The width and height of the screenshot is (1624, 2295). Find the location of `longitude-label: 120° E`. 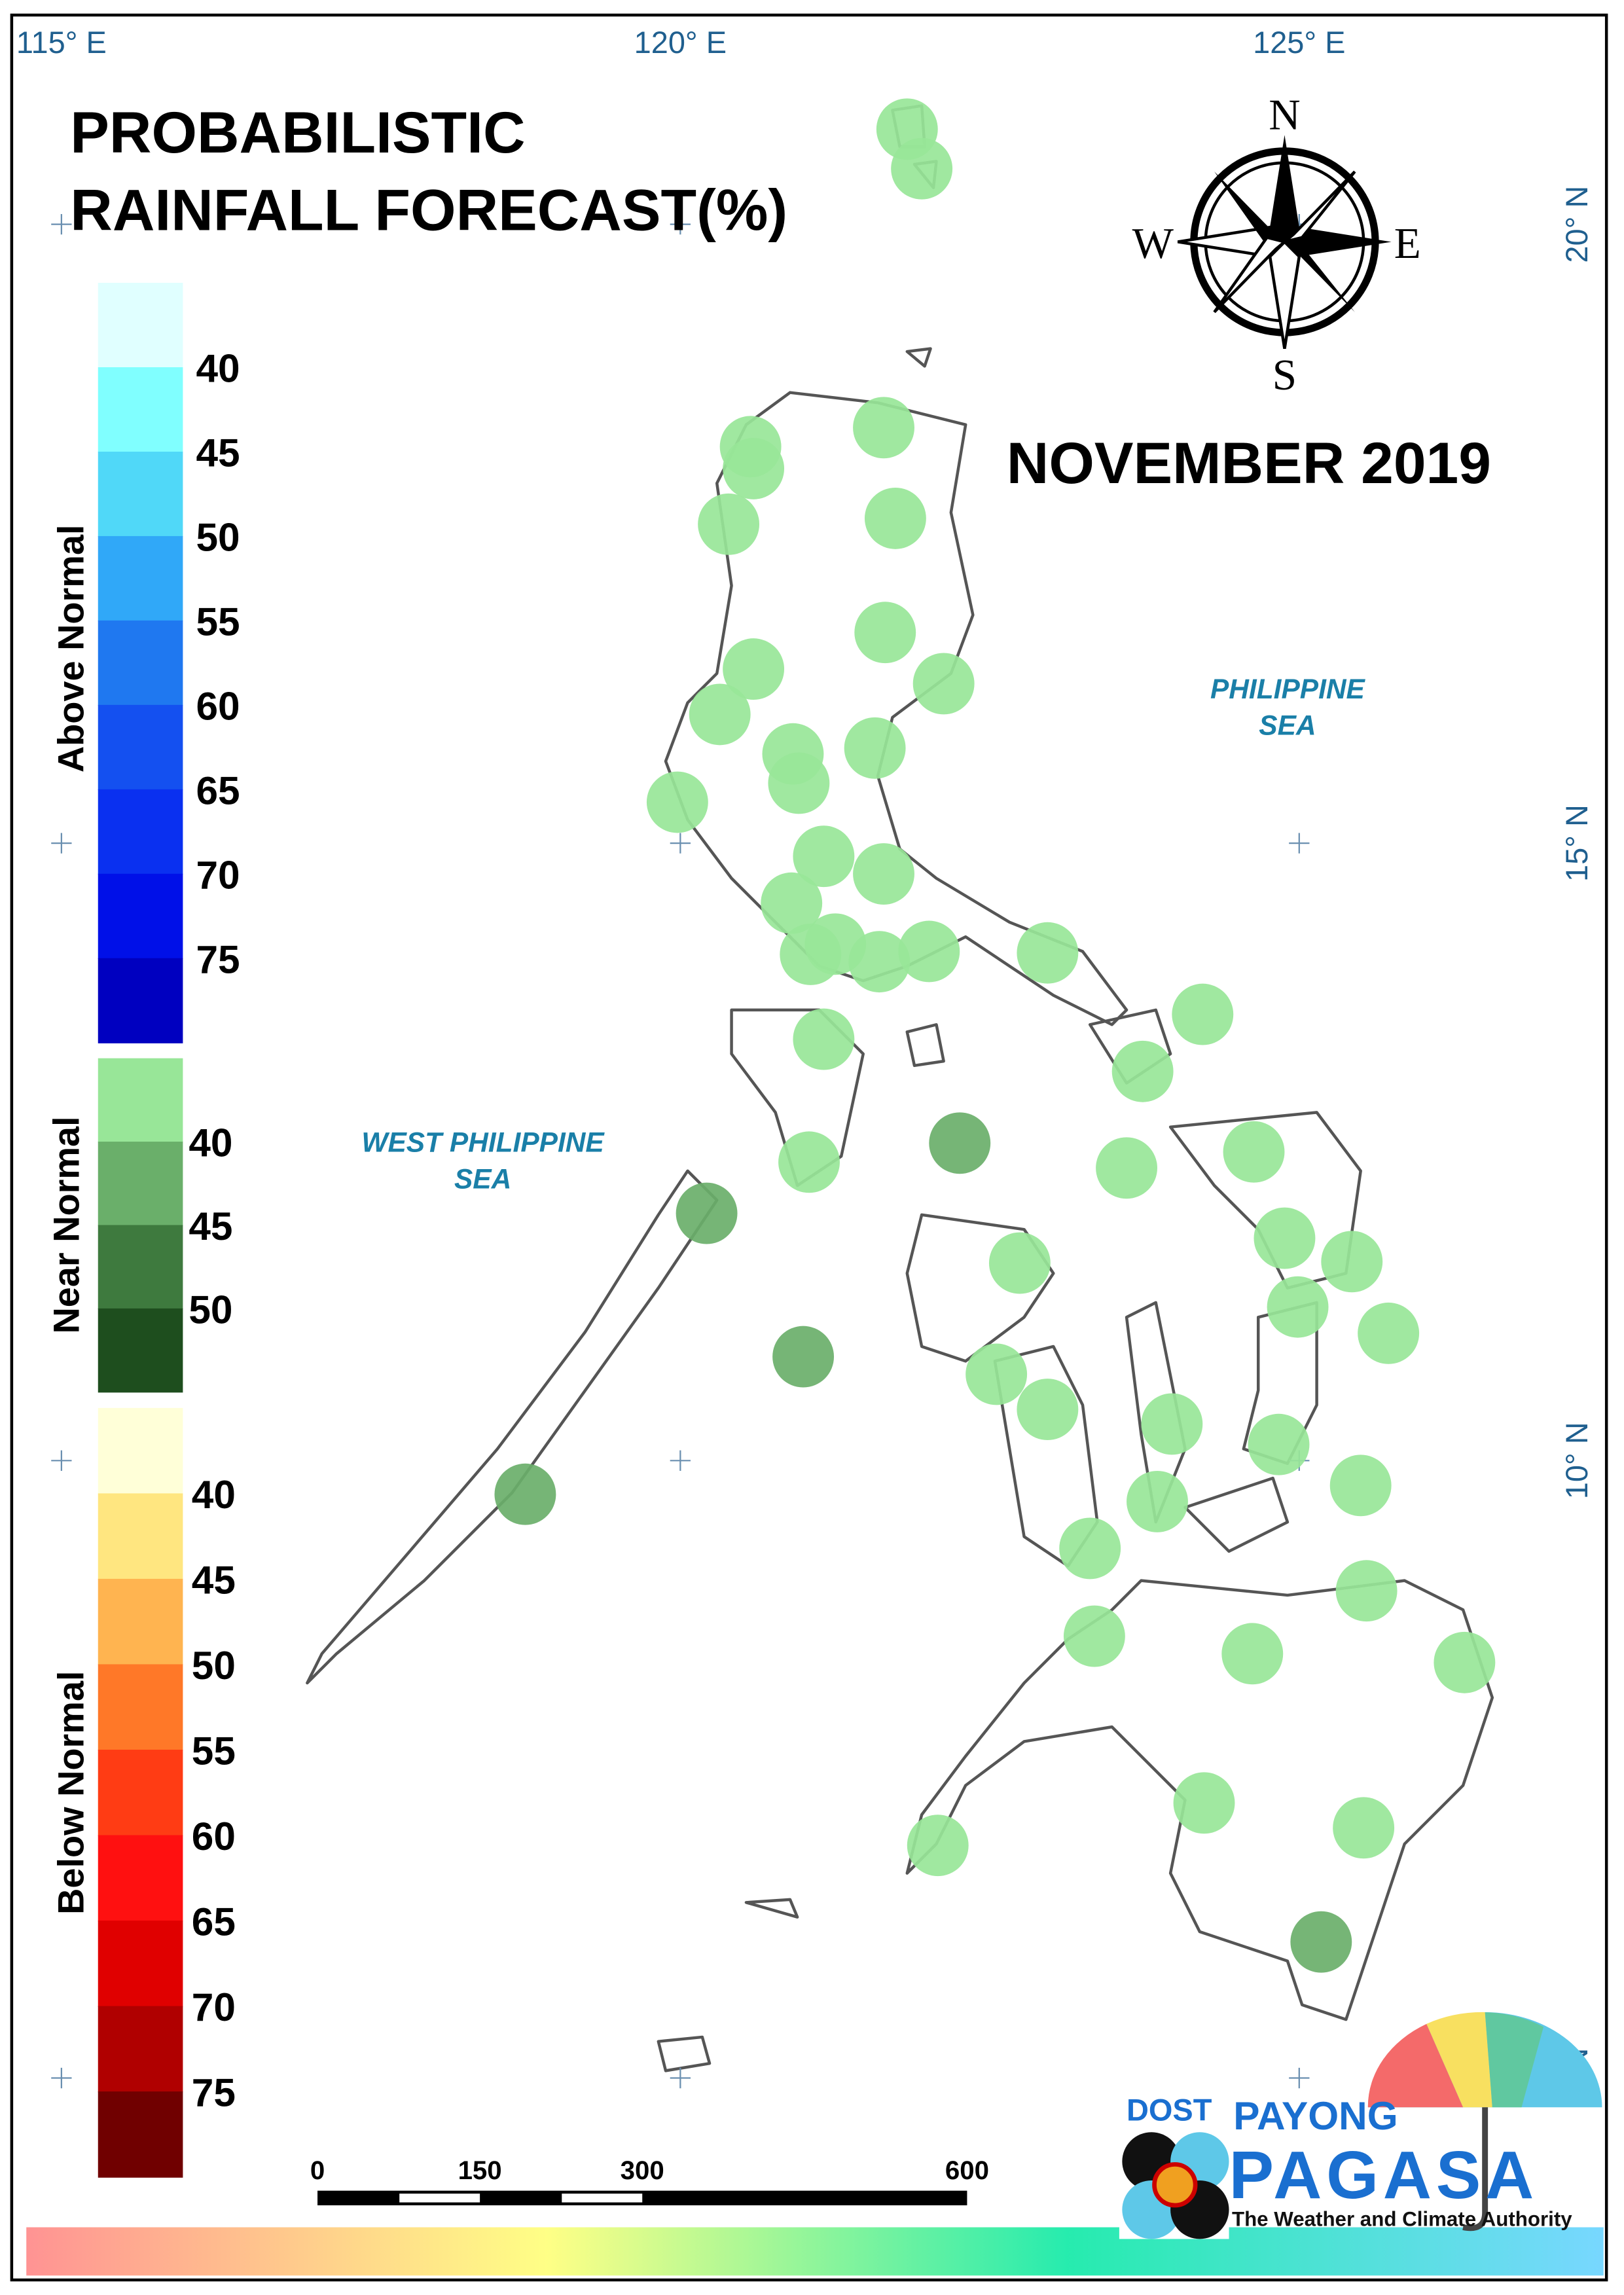

longitude-label: 120° E is located at coordinates (680, 43).